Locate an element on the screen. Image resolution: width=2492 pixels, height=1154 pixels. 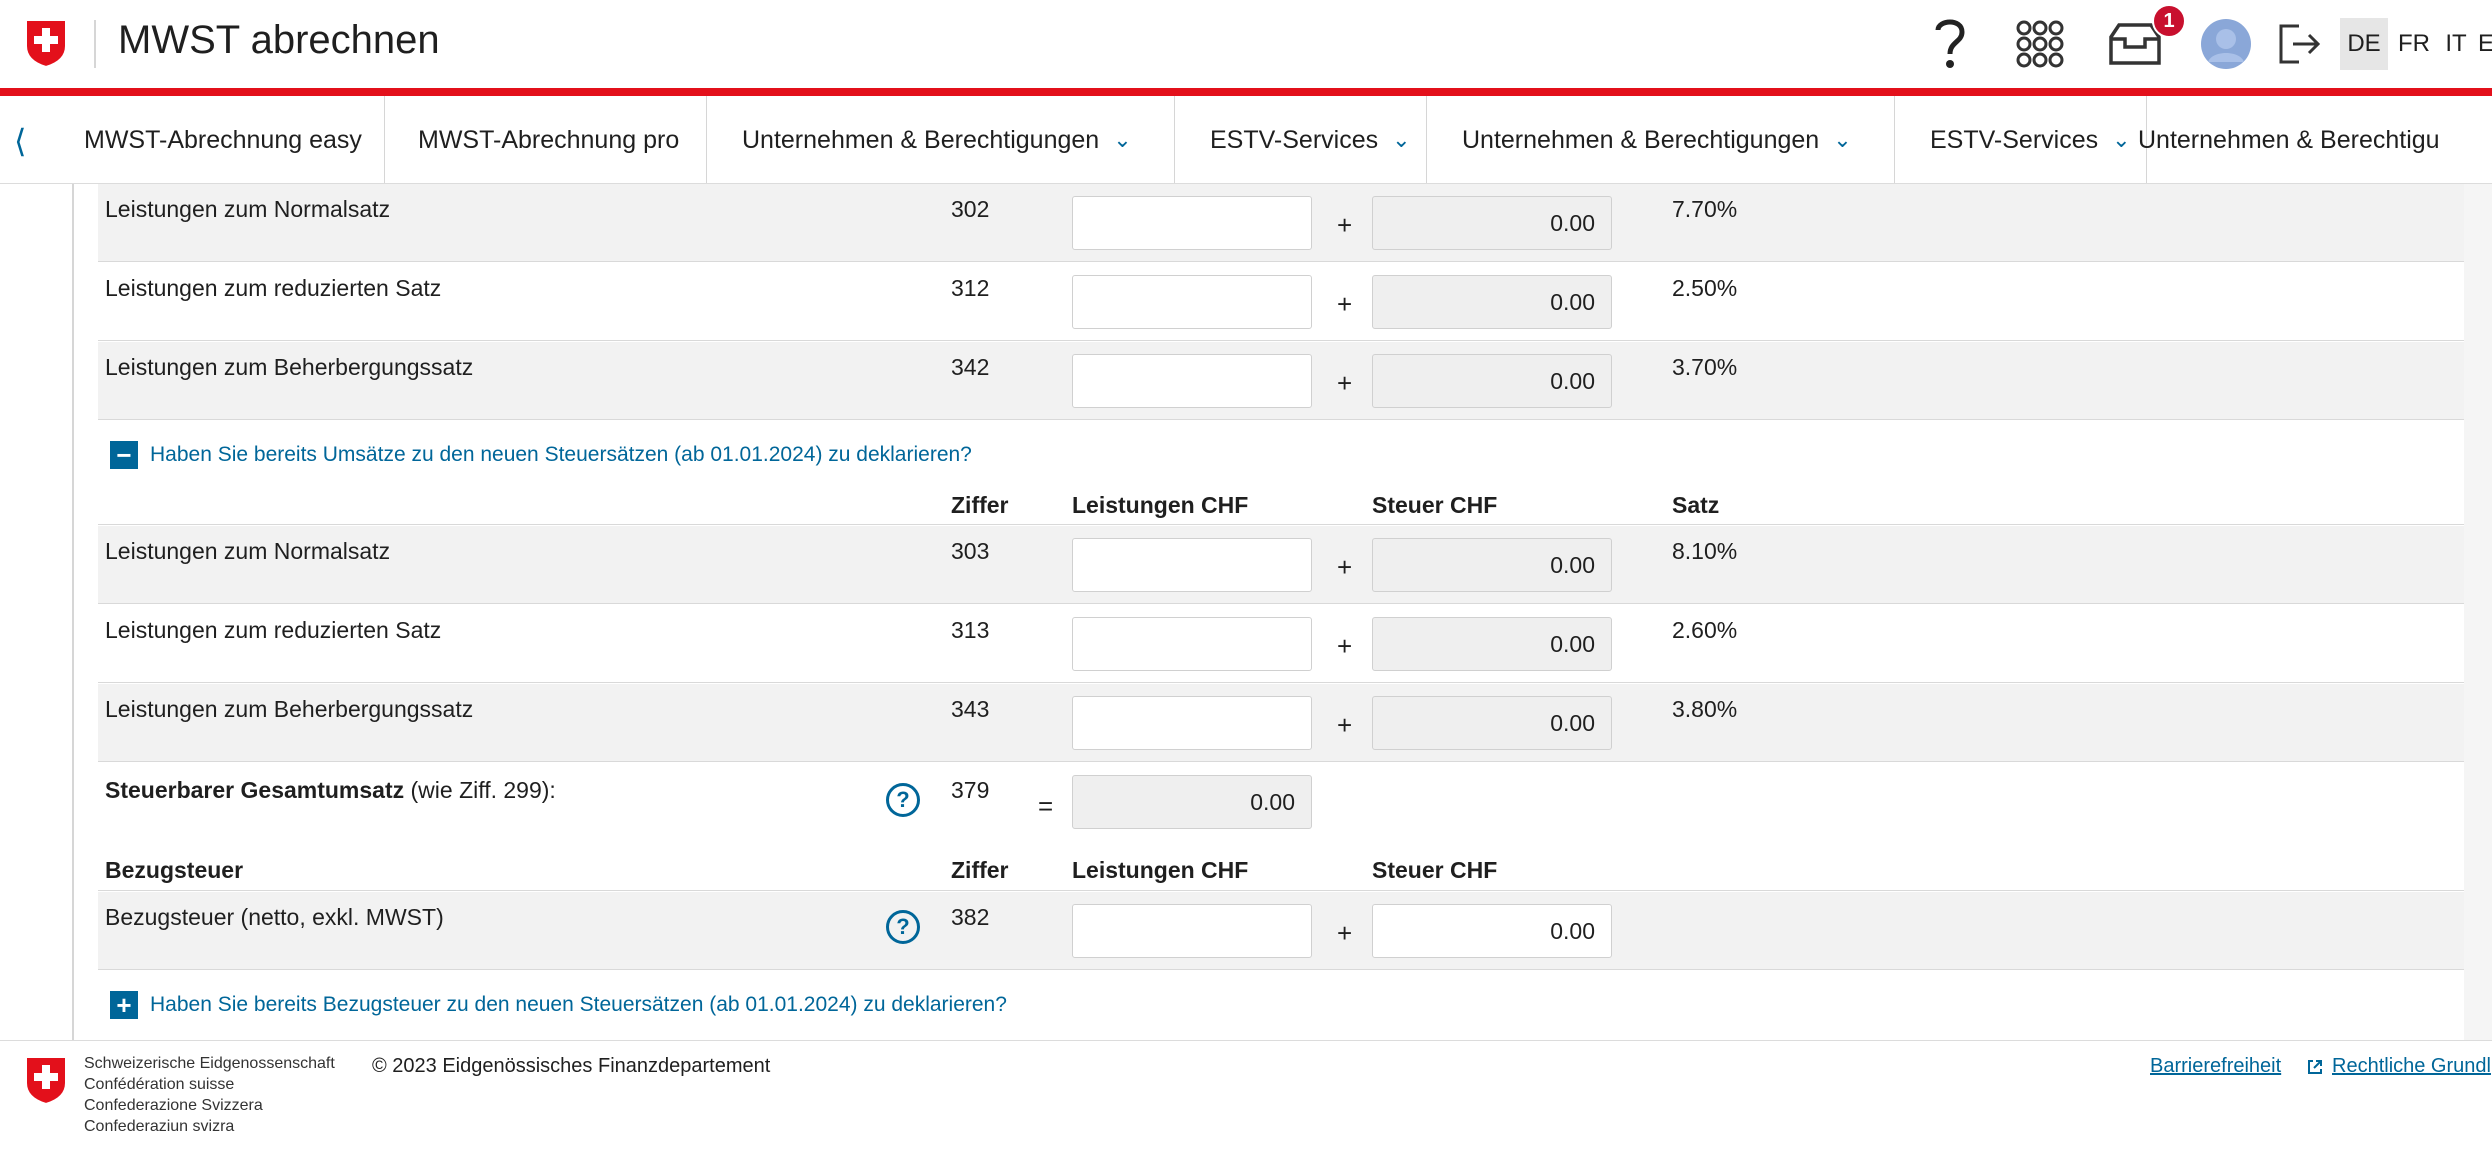
collapse-minus-icon: − is located at coordinates (124, 455).